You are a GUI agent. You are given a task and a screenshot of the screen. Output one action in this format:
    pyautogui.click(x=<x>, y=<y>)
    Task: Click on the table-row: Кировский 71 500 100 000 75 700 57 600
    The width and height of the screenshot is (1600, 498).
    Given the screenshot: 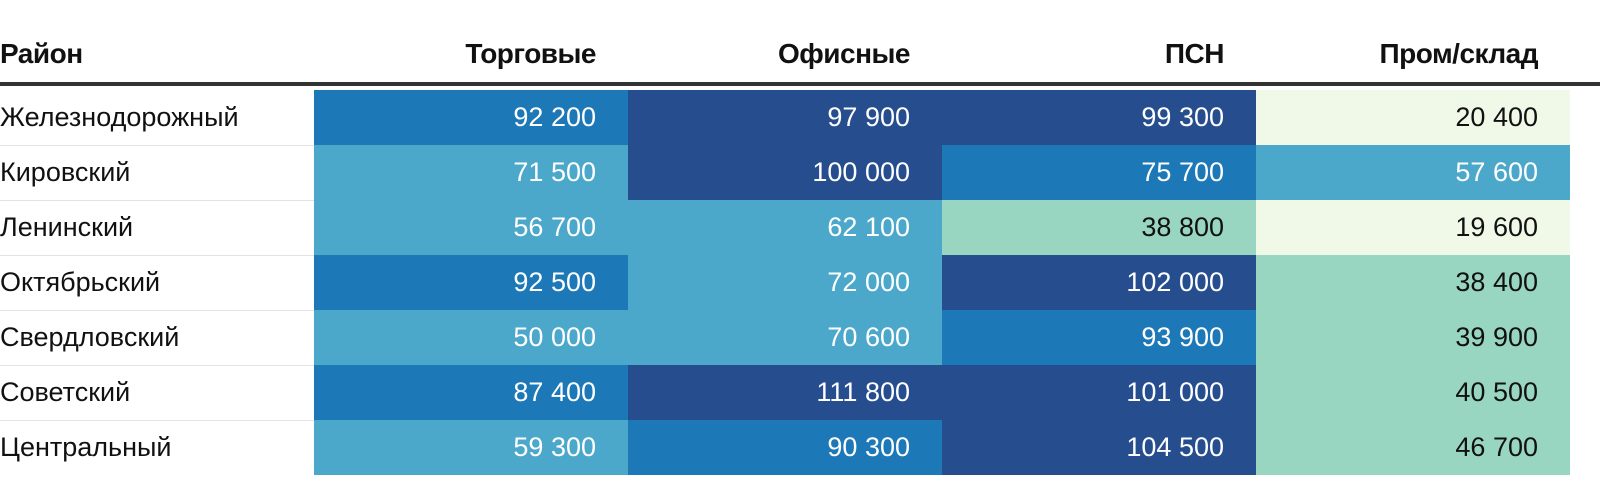 What is the action you would take?
    pyautogui.click(x=800, y=172)
    